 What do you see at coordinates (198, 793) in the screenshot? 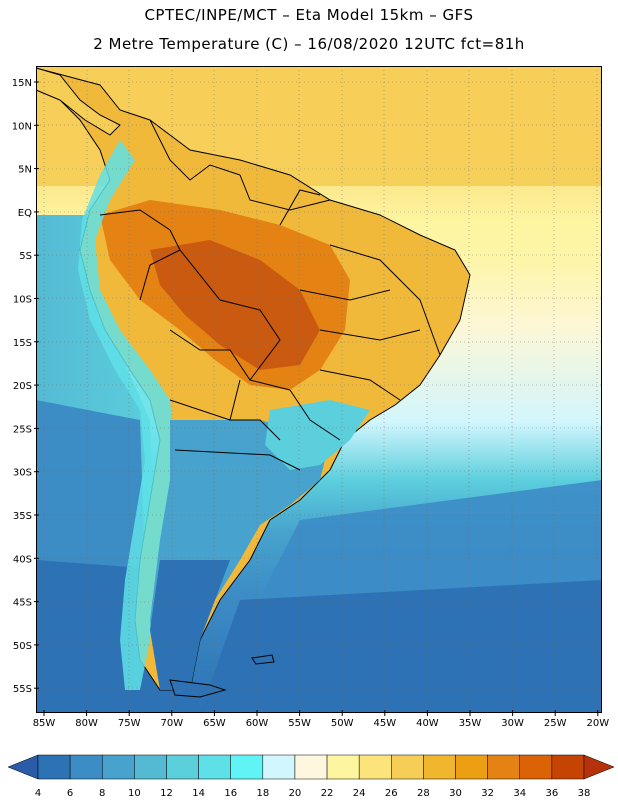
I see `colorbar-label: 14` at bounding box center [198, 793].